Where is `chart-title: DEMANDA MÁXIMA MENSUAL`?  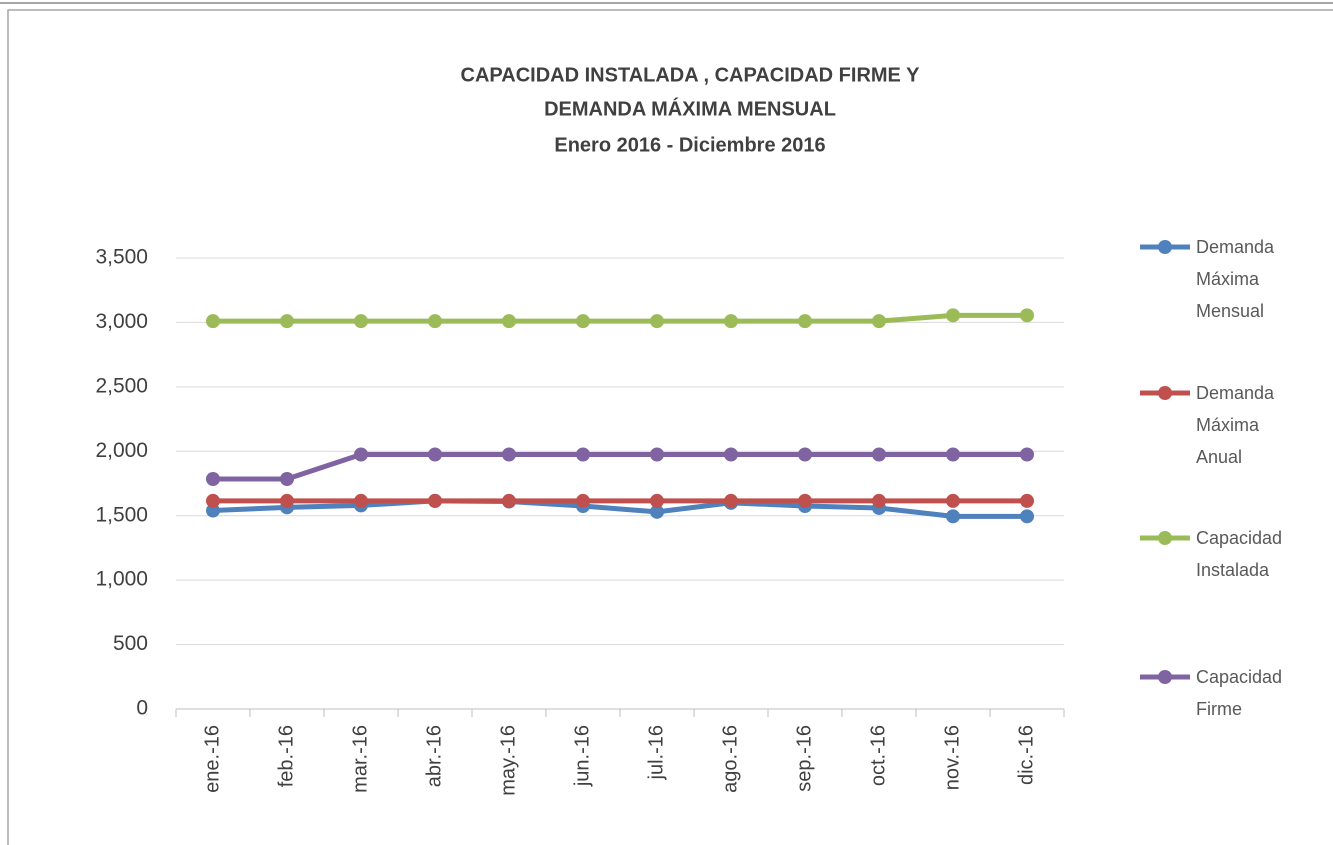
chart-title: DEMANDA MÁXIMA MENSUAL is located at coordinates (690, 108).